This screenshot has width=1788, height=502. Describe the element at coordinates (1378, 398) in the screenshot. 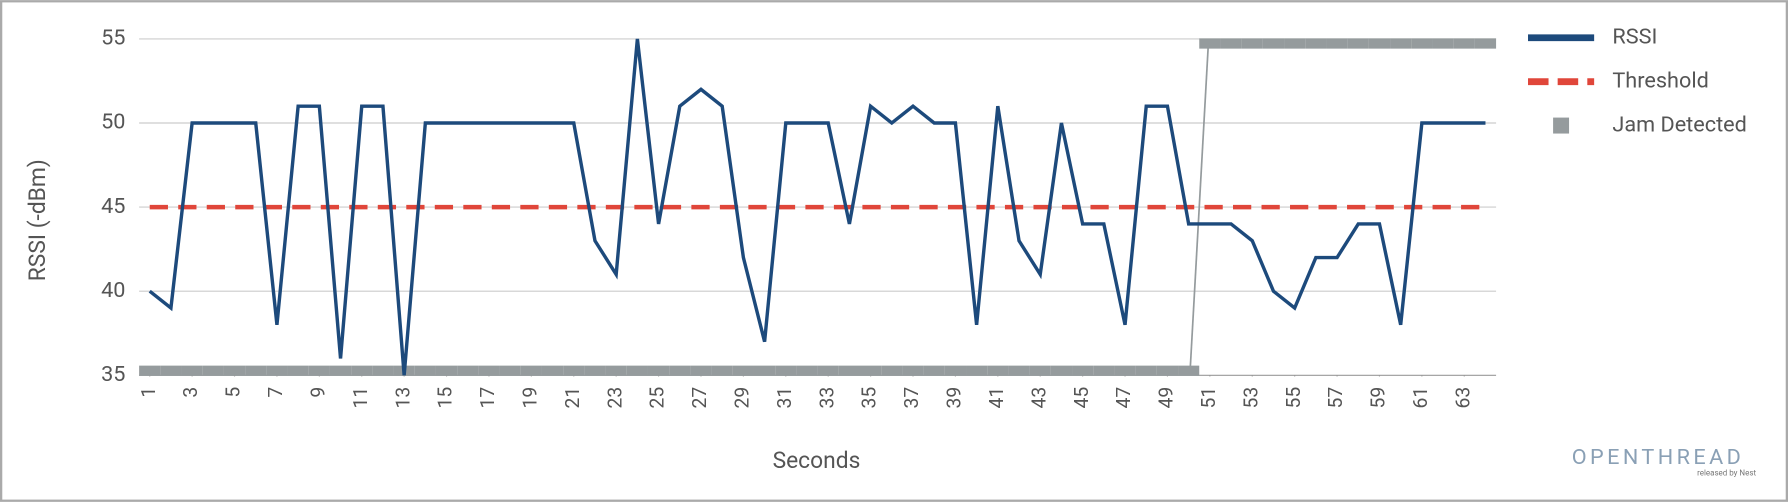

I see `x-tick-label: 59` at that location.